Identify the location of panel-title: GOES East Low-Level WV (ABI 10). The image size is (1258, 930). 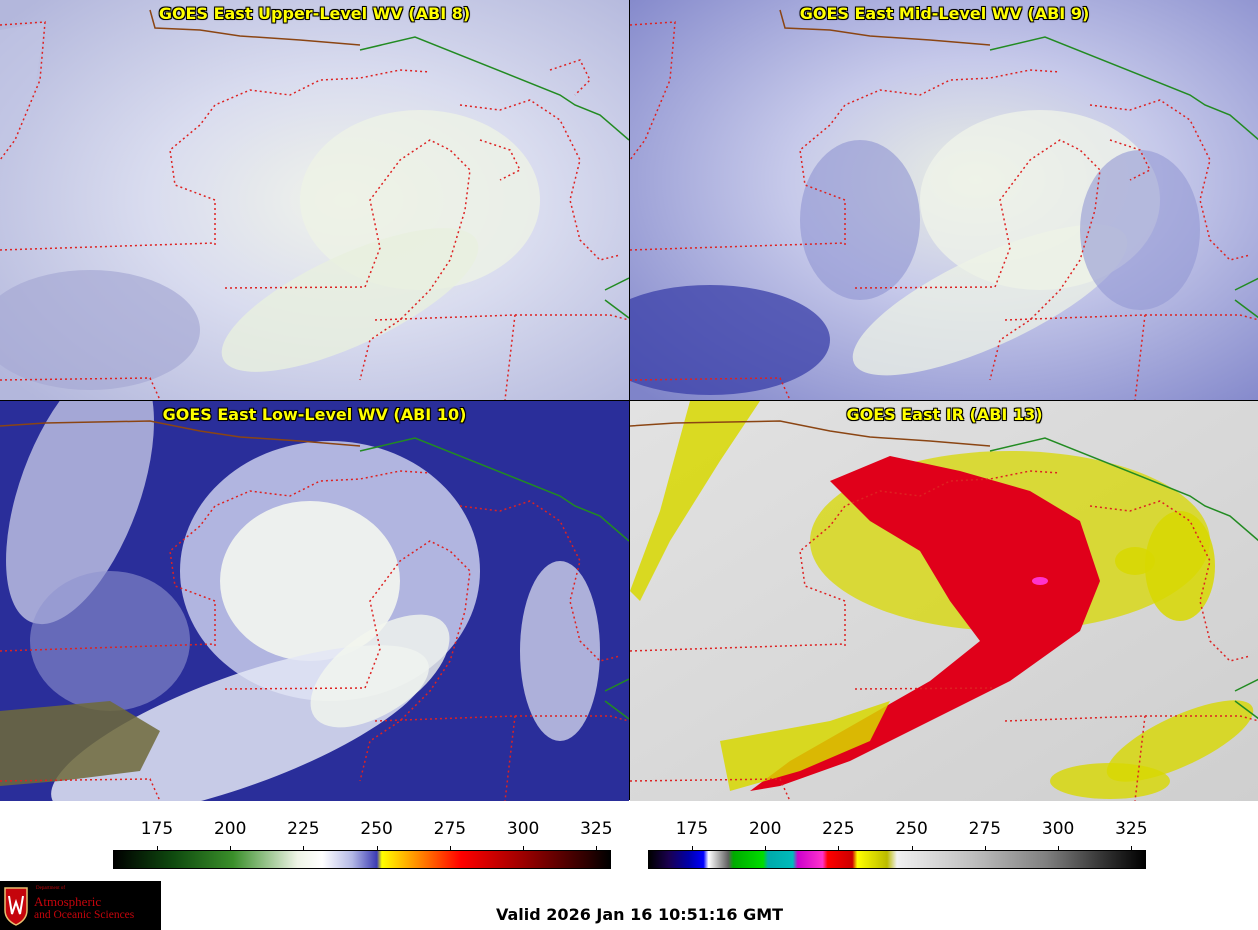
(314, 414).